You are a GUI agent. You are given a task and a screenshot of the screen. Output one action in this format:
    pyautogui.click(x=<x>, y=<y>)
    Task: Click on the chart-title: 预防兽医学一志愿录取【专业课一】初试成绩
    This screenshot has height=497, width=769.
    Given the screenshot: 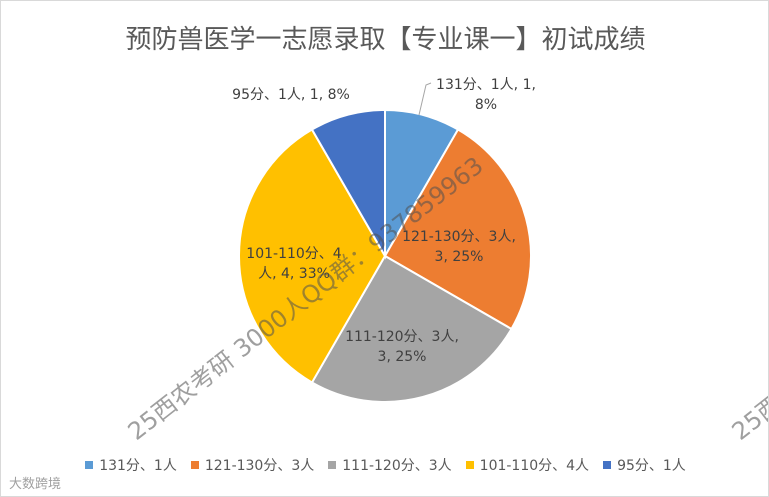 What is the action you would take?
    pyautogui.click(x=385, y=40)
    